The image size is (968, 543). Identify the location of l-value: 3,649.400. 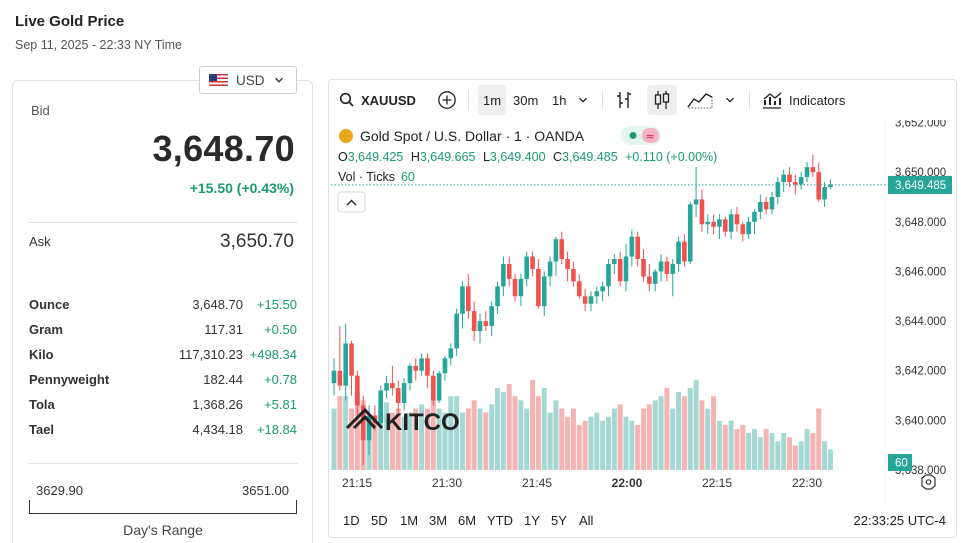
(518, 157).